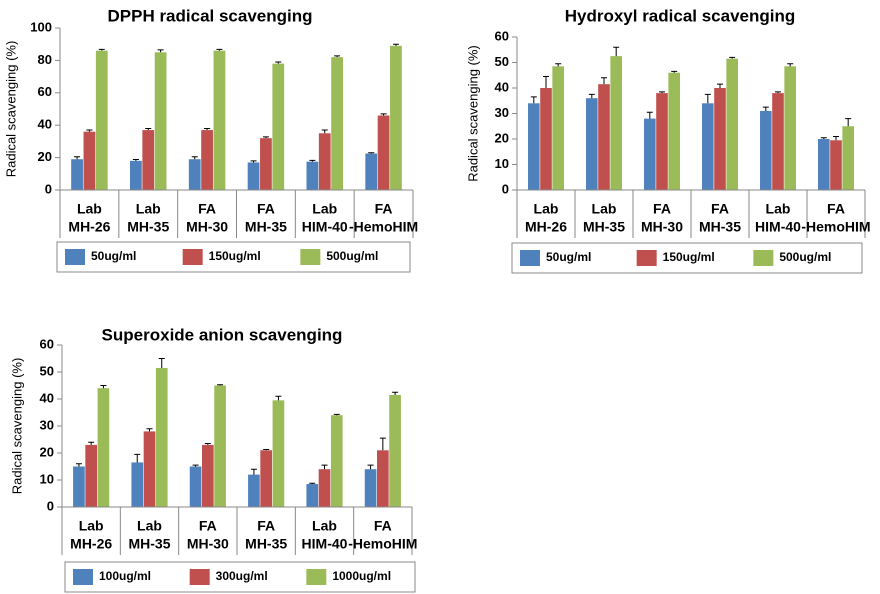 The height and width of the screenshot is (594, 880). Describe the element at coordinates (50, 505) in the screenshot. I see `y-tick-label: 0` at that location.